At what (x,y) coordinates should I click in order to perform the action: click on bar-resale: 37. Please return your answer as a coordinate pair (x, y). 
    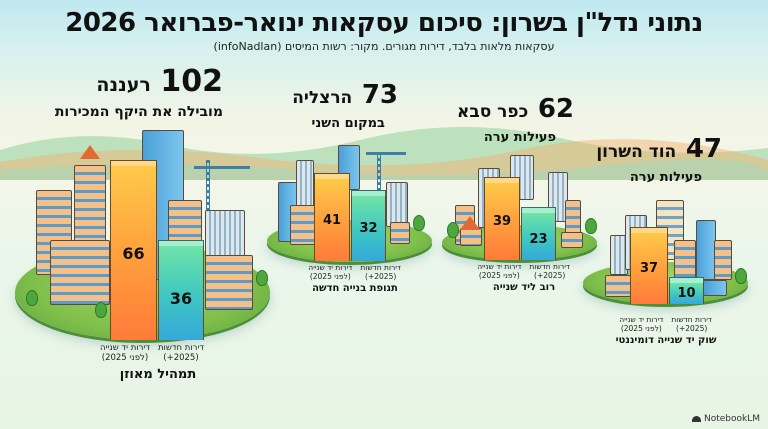
    Looking at the image, I should click on (649, 265).